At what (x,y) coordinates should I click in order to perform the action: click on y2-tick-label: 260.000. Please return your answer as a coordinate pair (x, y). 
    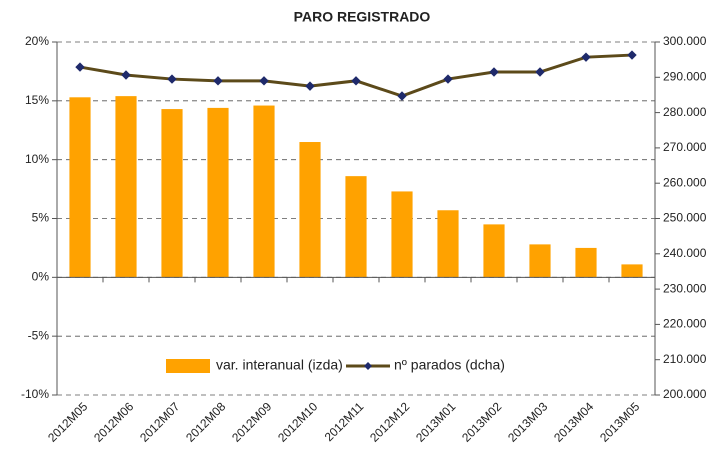
    Looking at the image, I should click on (685, 182).